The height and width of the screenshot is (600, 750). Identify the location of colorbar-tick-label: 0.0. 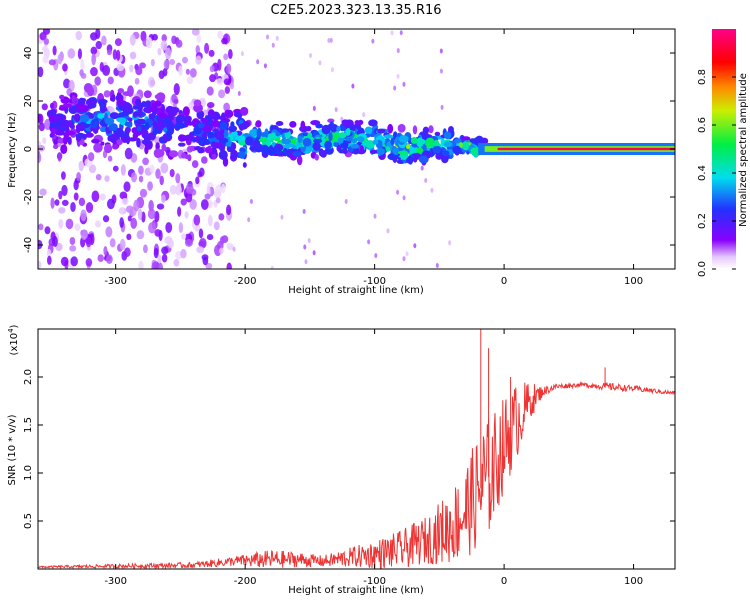
(702, 269).